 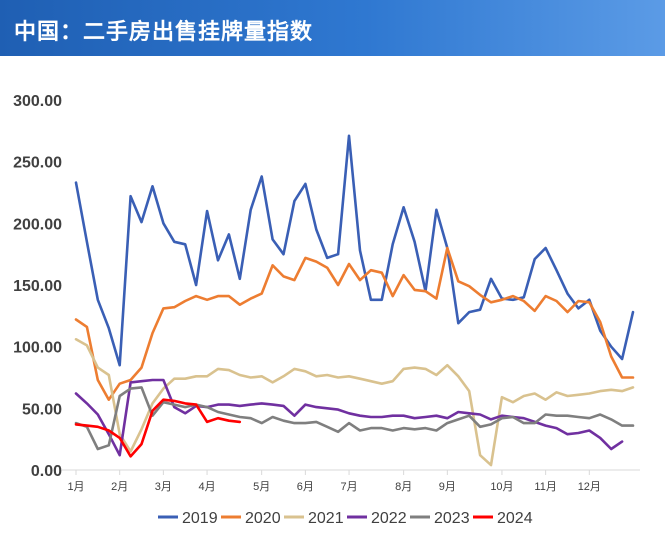 I want to click on x-tick-label: 4月, so click(x=206, y=487).